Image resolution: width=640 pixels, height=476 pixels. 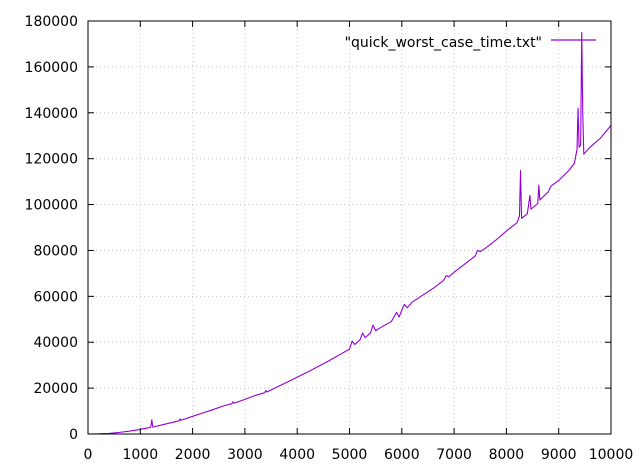 What do you see at coordinates (51, 22) in the screenshot?
I see `y-tick-label: 180000` at bounding box center [51, 22].